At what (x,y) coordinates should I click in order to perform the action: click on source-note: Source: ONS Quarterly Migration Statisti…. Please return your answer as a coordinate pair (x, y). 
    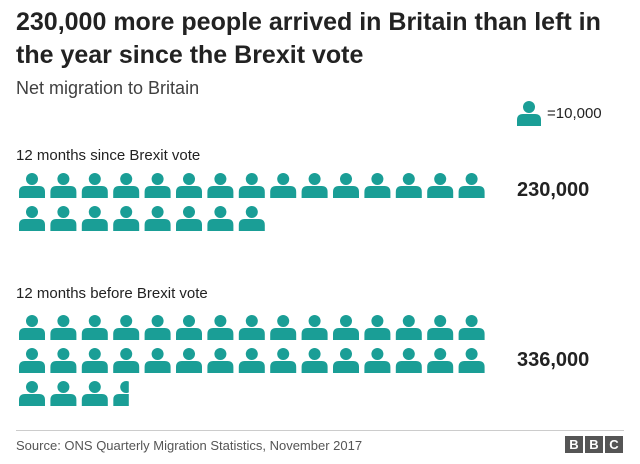
    Looking at the image, I should click on (189, 445).